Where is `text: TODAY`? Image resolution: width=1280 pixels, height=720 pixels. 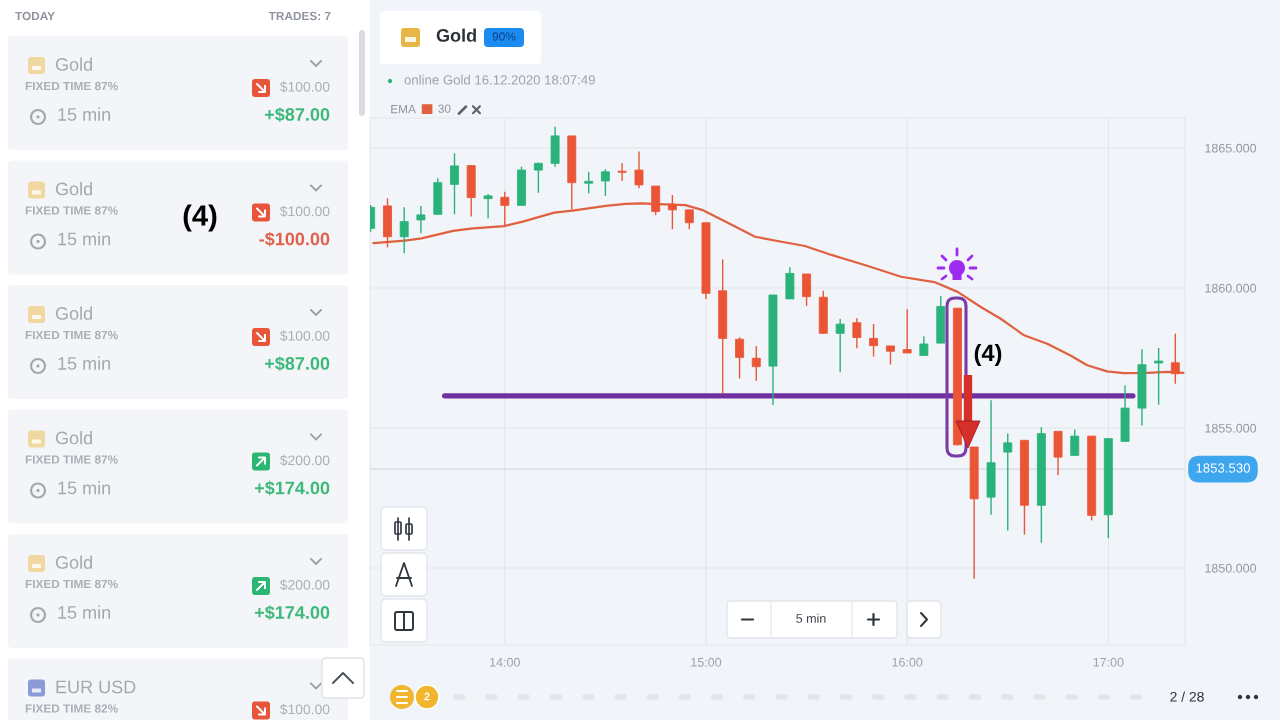
text: TODAY is located at coordinates (35, 16).